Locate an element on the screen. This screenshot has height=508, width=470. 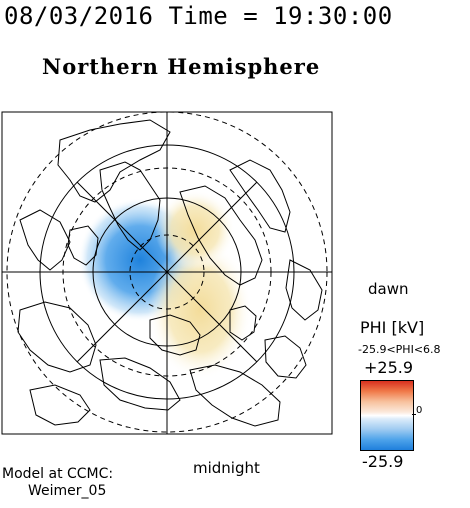
colorbar is located at coordinates (387, 415).